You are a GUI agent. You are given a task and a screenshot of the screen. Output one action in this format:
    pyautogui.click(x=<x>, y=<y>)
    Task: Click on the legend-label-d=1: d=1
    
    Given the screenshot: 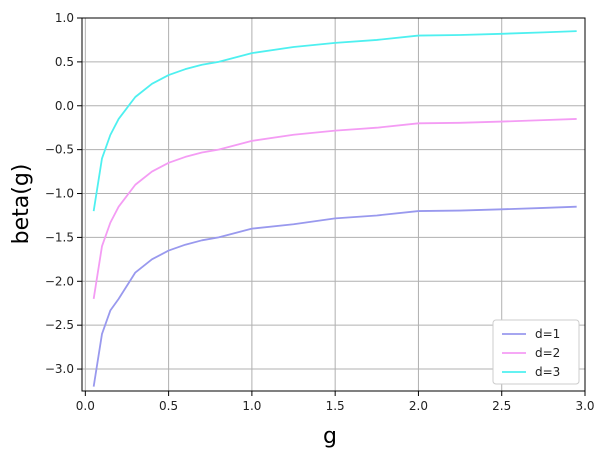 What is the action you would take?
    pyautogui.click(x=547, y=334)
    